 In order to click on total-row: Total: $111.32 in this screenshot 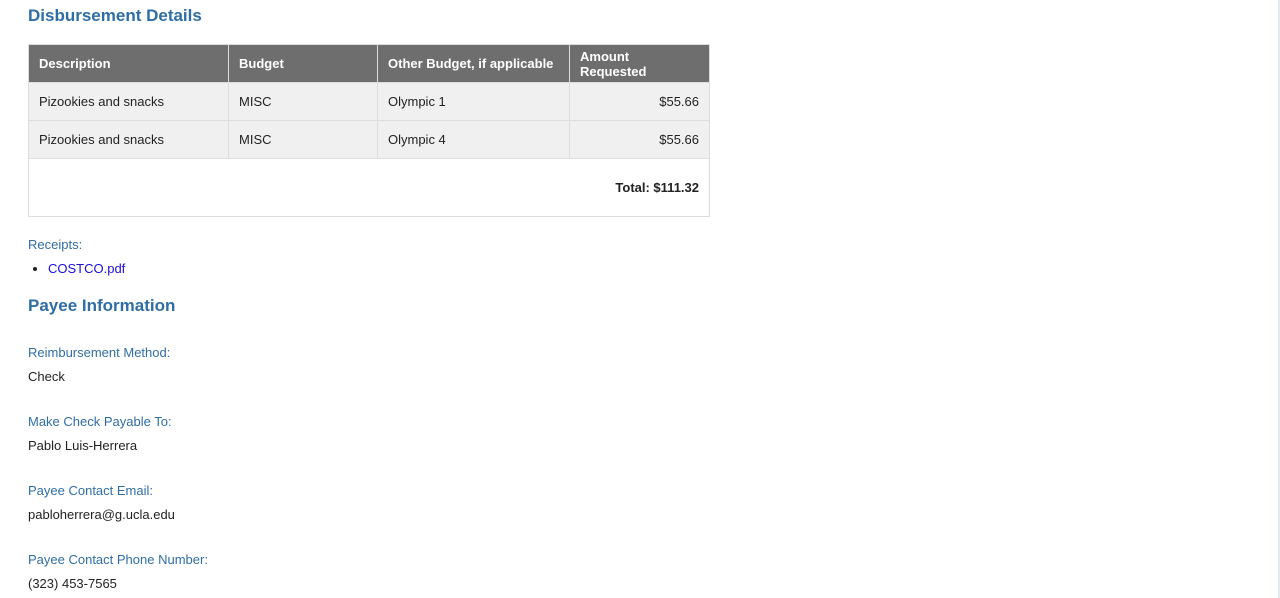, I will do `click(369, 187)`.